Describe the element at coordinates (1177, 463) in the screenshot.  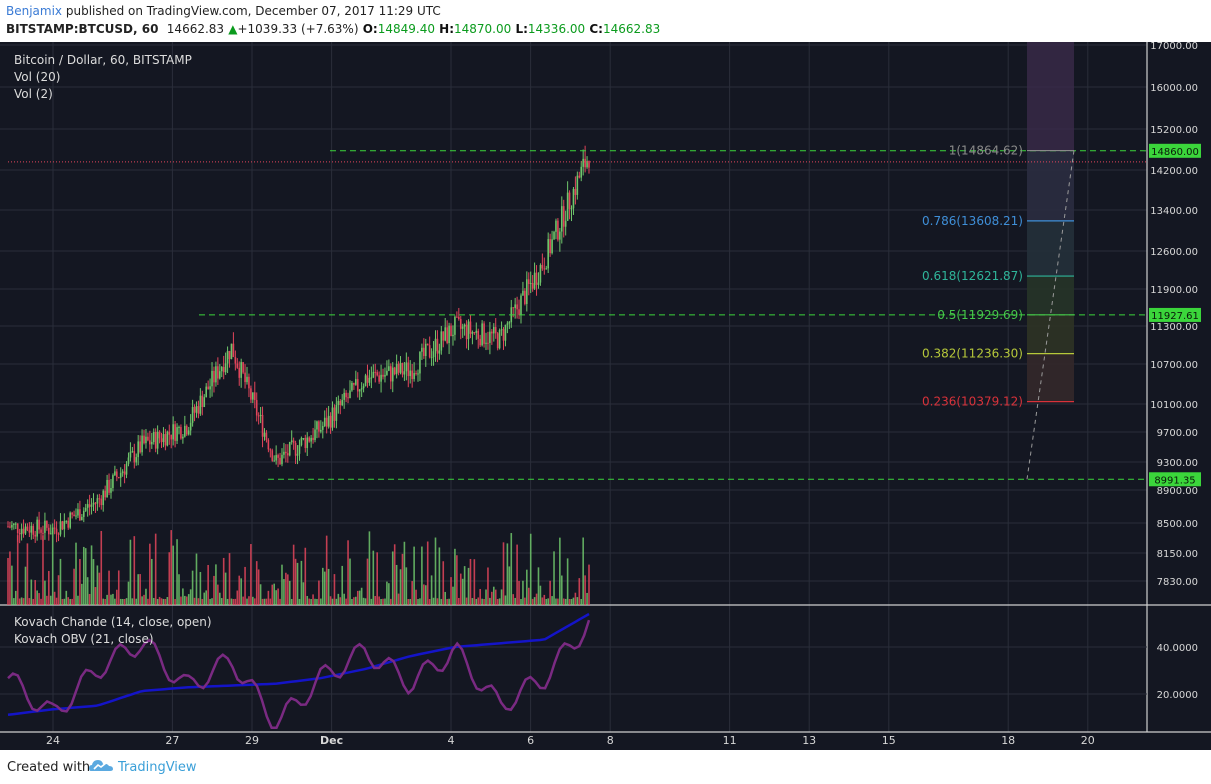
I see `y-tick-label: 9300.00` at that location.